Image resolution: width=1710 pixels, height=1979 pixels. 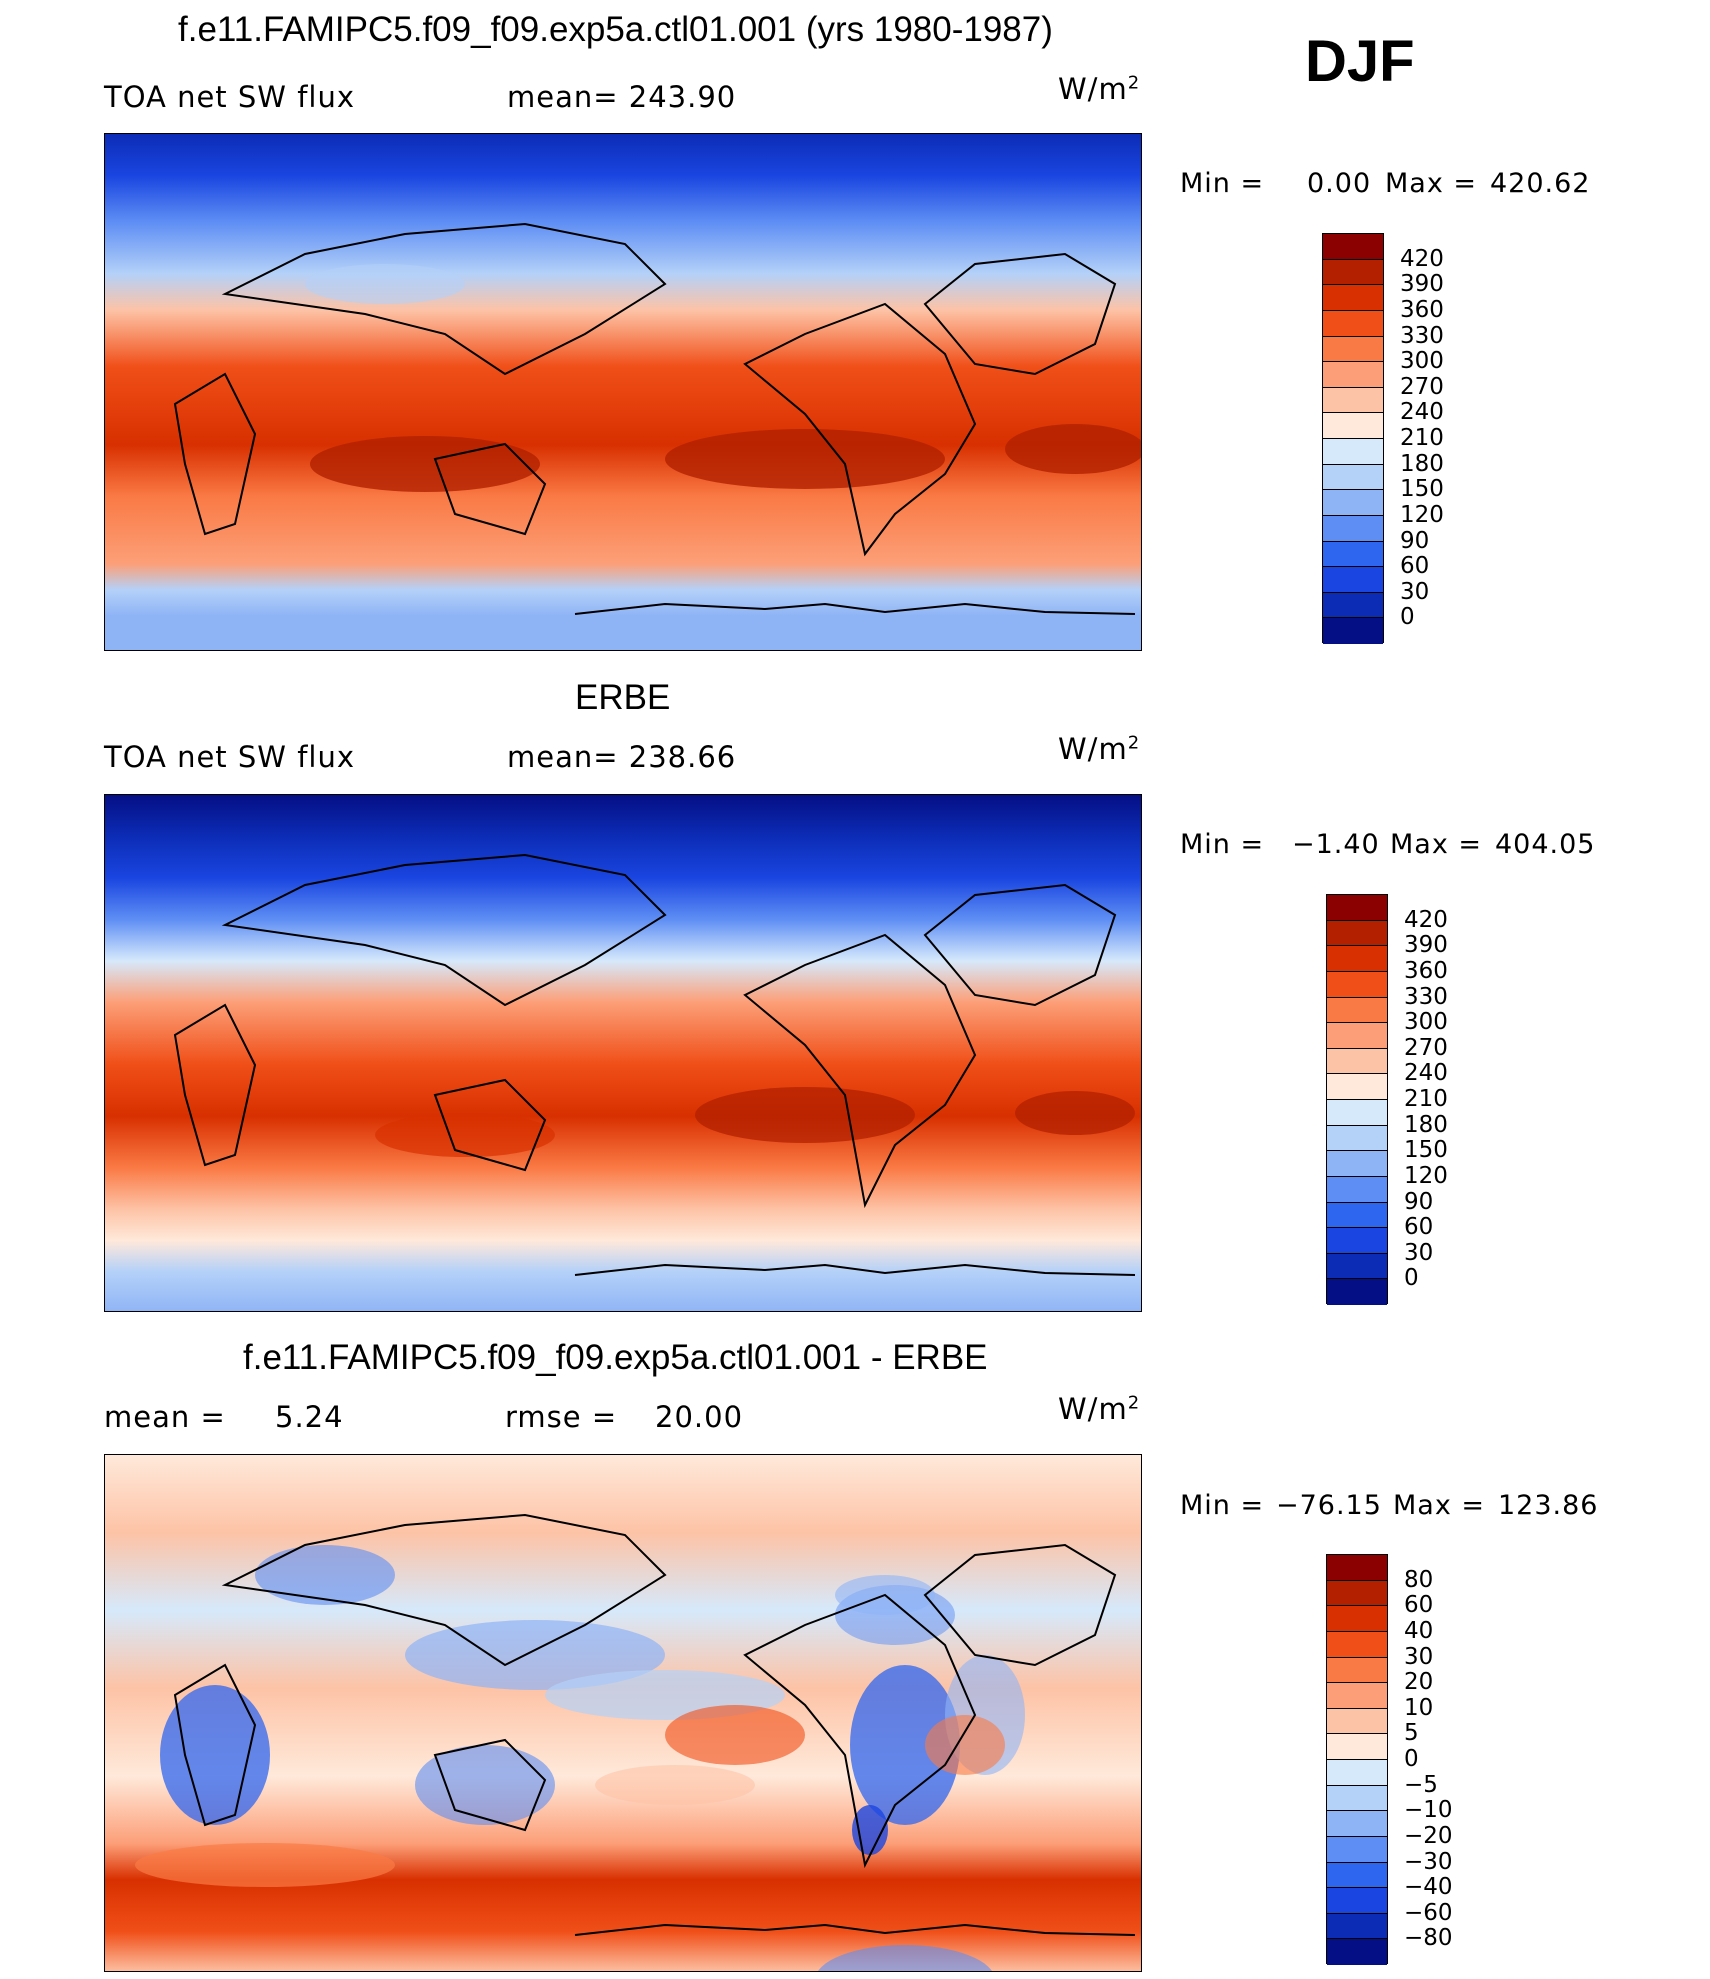 What do you see at coordinates (1419, 1682) in the screenshot?
I see `colorbar-tick-label: 20` at bounding box center [1419, 1682].